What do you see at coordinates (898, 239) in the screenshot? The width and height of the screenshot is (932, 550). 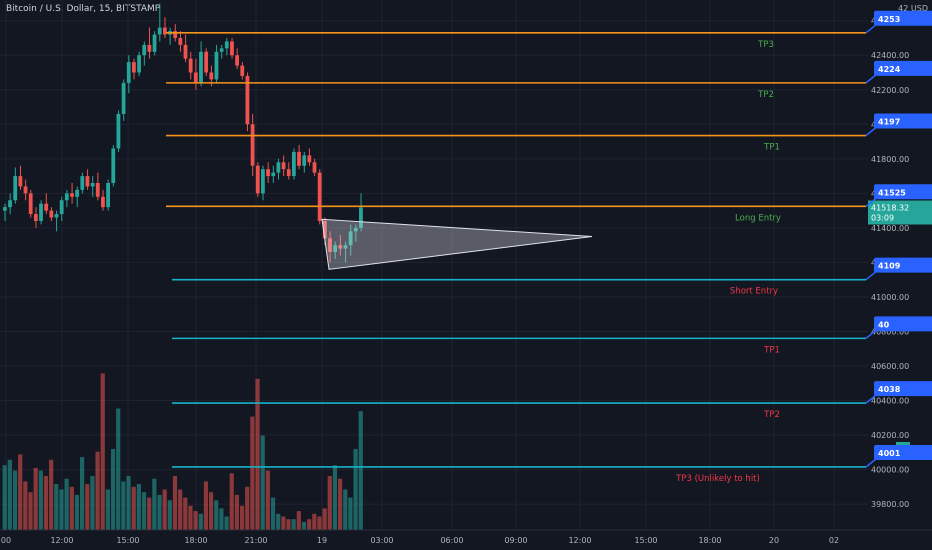 I see `level-price-tags: 4253 4224 4197 41525 4109 40 4038 4001` at bounding box center [898, 239].